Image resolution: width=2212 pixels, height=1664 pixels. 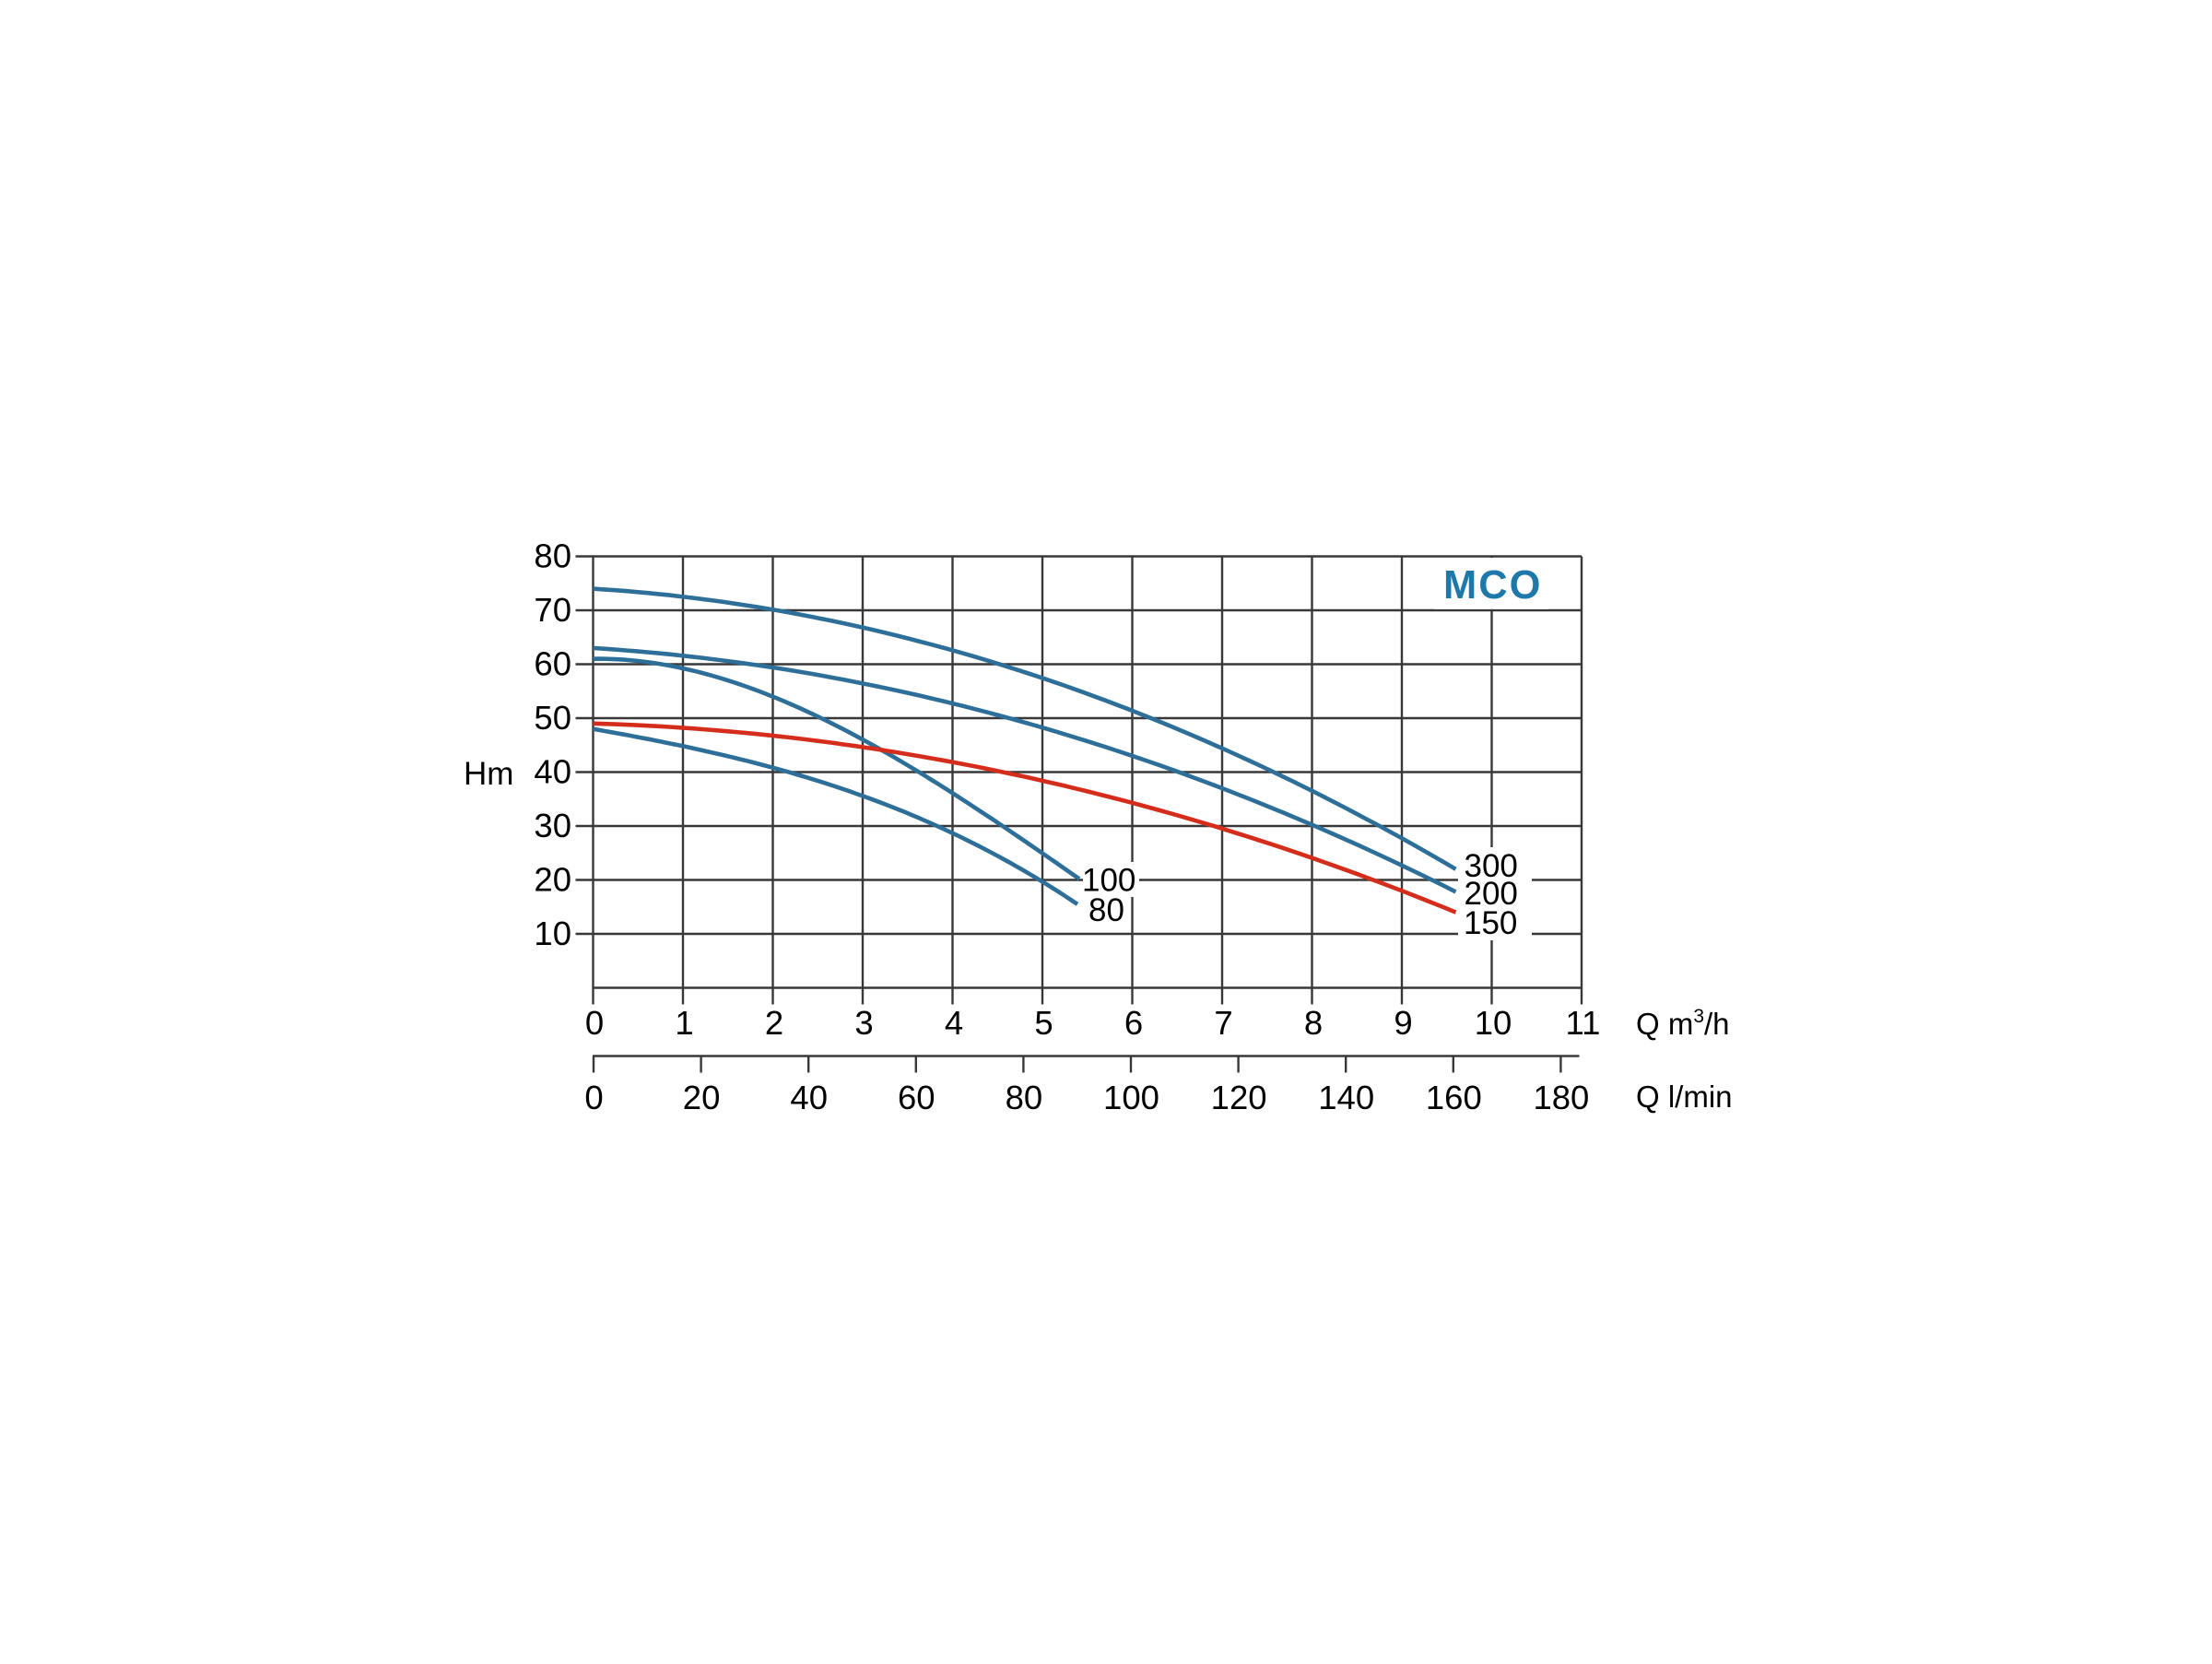 What do you see at coordinates (684, 1023) in the screenshot?
I see `svg-text: 1` at bounding box center [684, 1023].